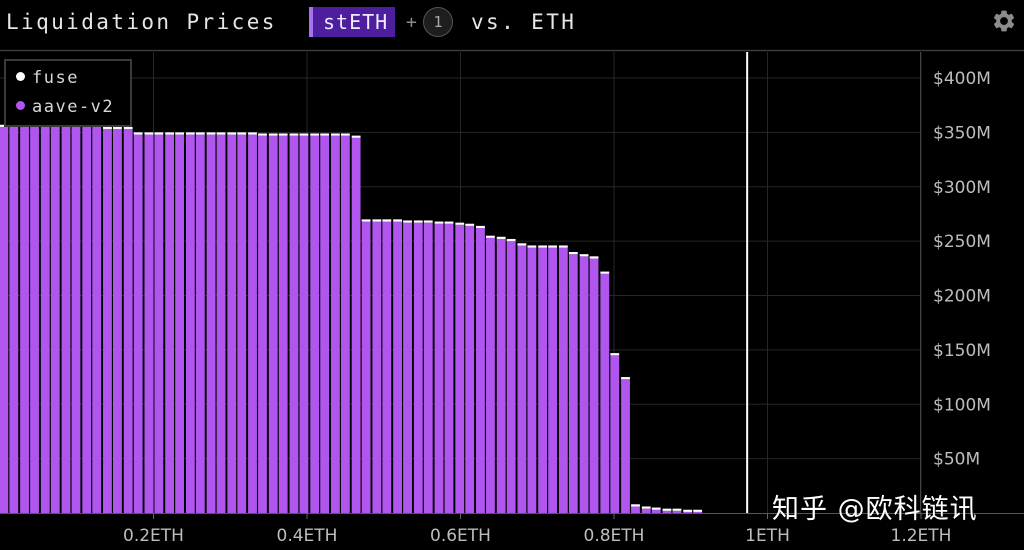 The width and height of the screenshot is (1024, 550). What do you see at coordinates (73, 107) in the screenshot?
I see `legend-label-aave-v2: aave-v2` at bounding box center [73, 107].